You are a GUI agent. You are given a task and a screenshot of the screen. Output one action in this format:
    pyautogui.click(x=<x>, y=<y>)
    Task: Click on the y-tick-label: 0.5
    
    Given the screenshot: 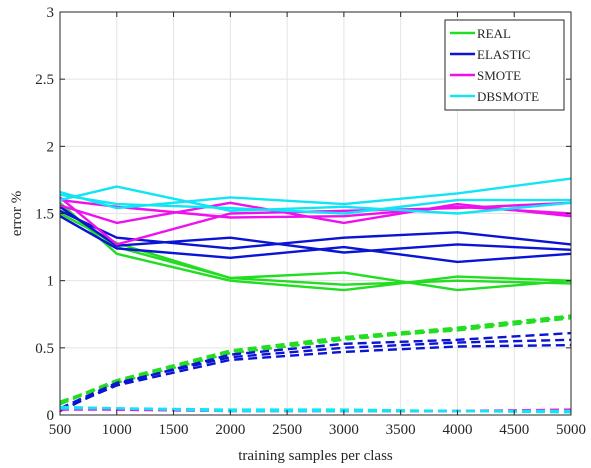 What is the action you would take?
    pyautogui.click(x=44, y=349)
    